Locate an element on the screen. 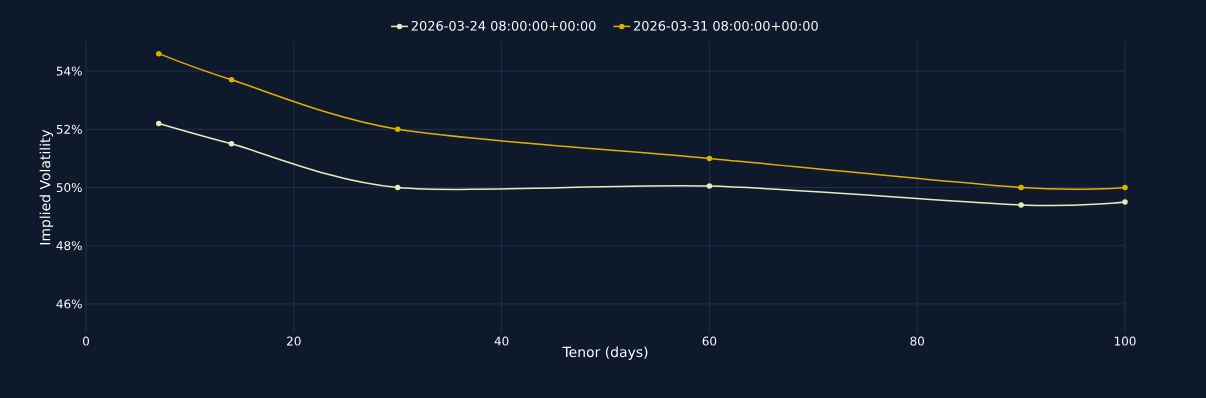 This screenshot has width=1206, height=398. x-tick-label: 80 is located at coordinates (917, 341).